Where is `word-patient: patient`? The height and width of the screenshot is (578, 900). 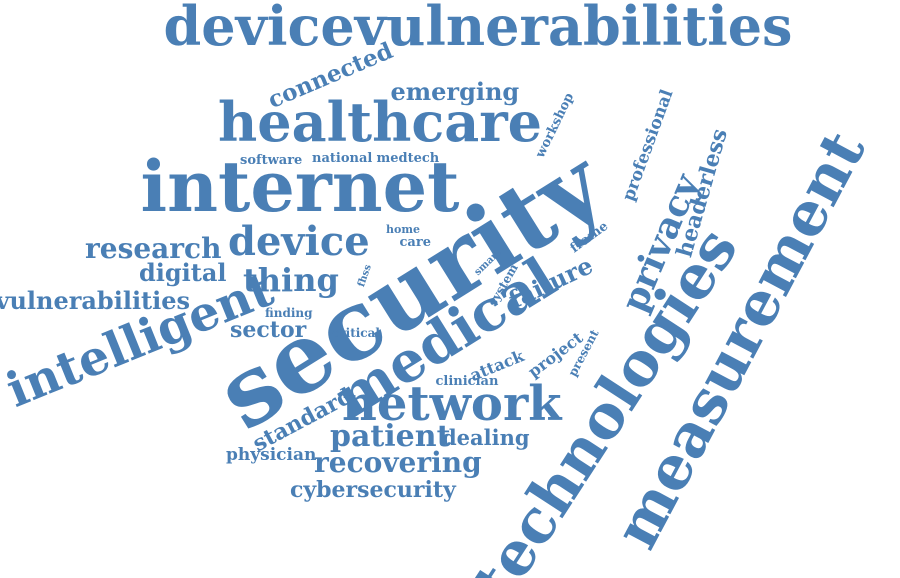
word-patient: patient is located at coordinates (390, 436).